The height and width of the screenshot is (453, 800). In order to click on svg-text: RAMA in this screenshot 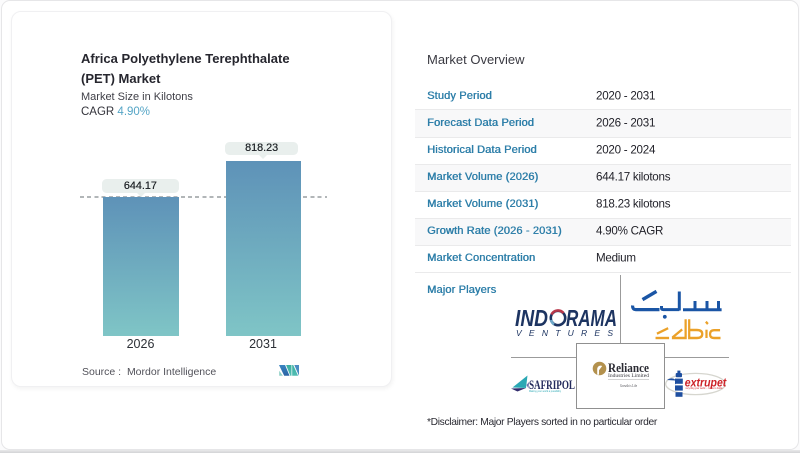, I will do `click(591, 318)`.